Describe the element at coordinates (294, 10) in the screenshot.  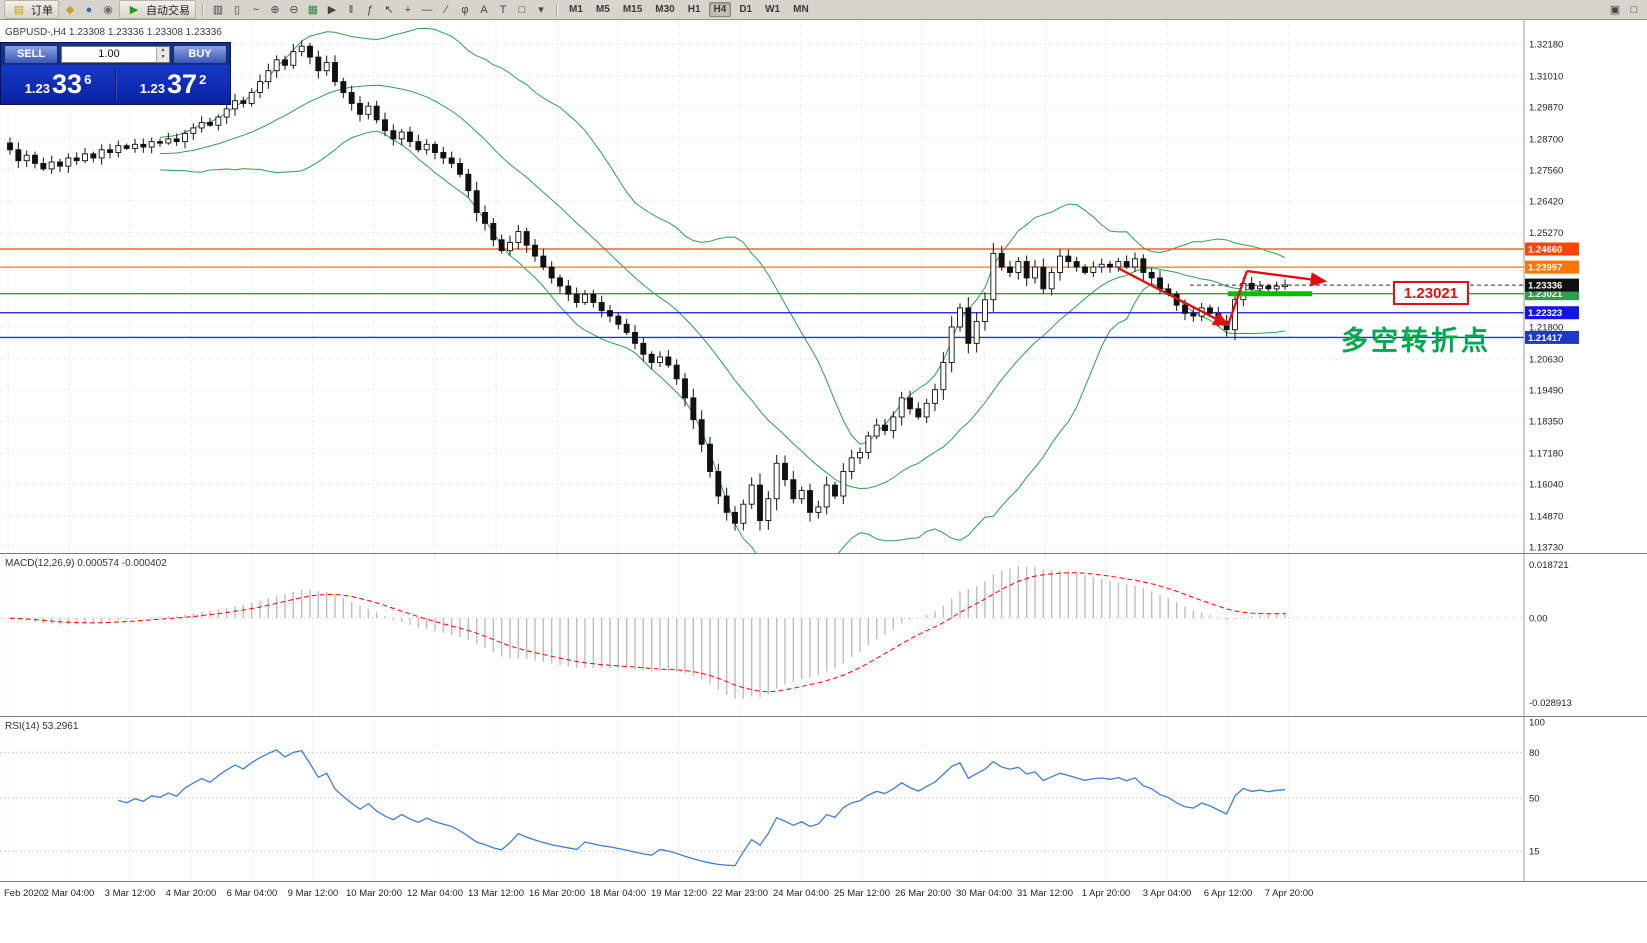
I see `zoom-out-icon: ⊖` at that location.